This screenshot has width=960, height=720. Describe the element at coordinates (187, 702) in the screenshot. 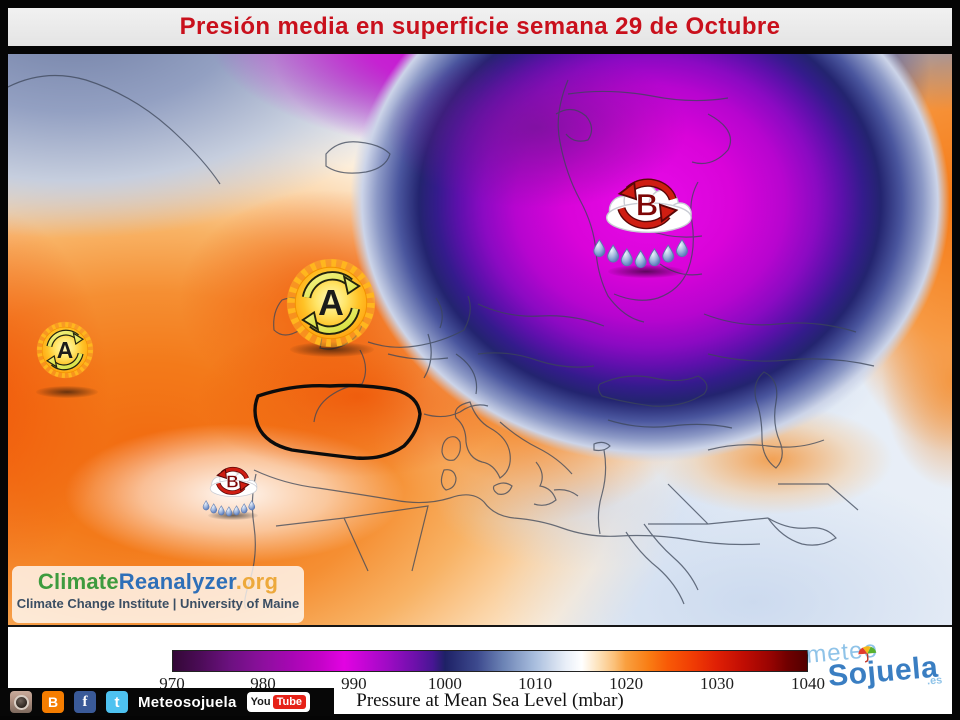

I see `brand-label: Meteosojuela` at that location.